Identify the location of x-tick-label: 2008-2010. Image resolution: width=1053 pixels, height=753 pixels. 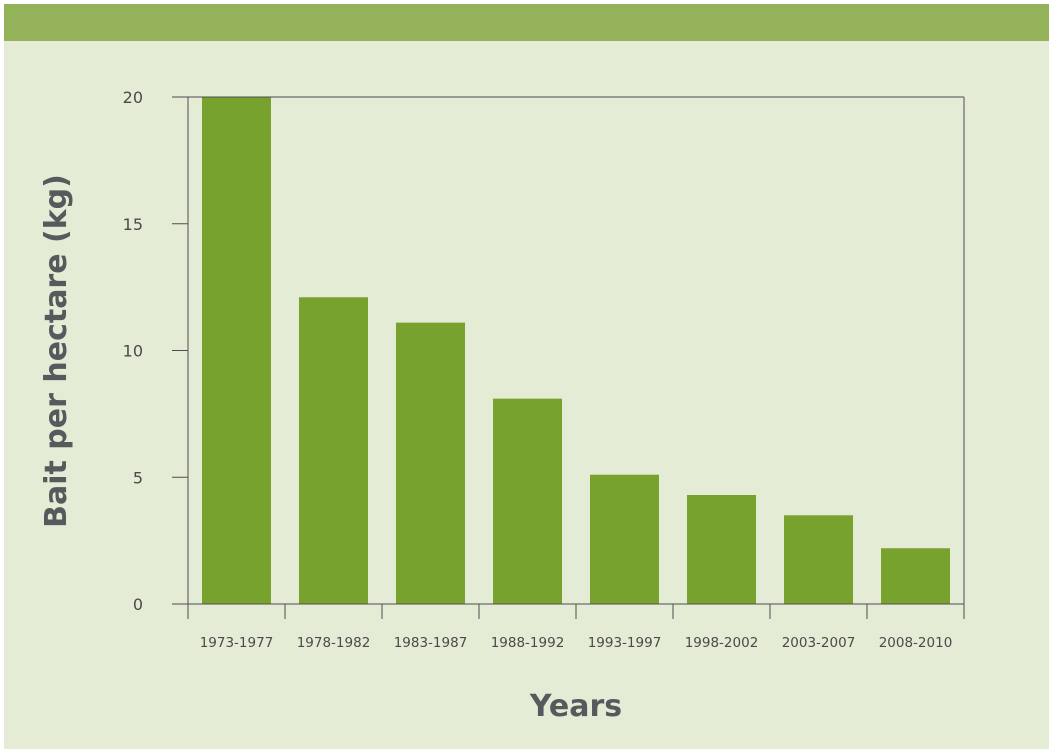
(916, 643).